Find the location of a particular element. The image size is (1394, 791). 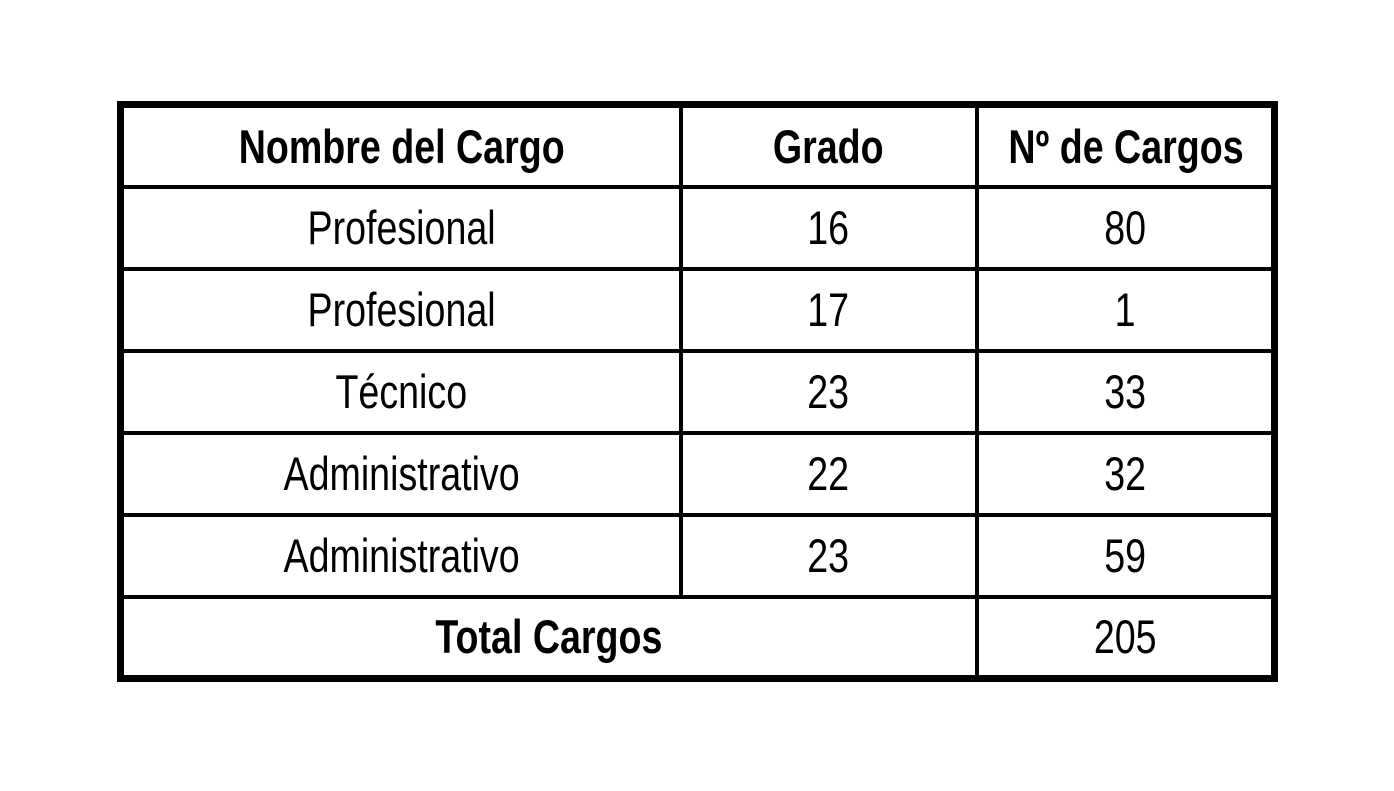

cell-num-cargos: 1 is located at coordinates (1125, 309).